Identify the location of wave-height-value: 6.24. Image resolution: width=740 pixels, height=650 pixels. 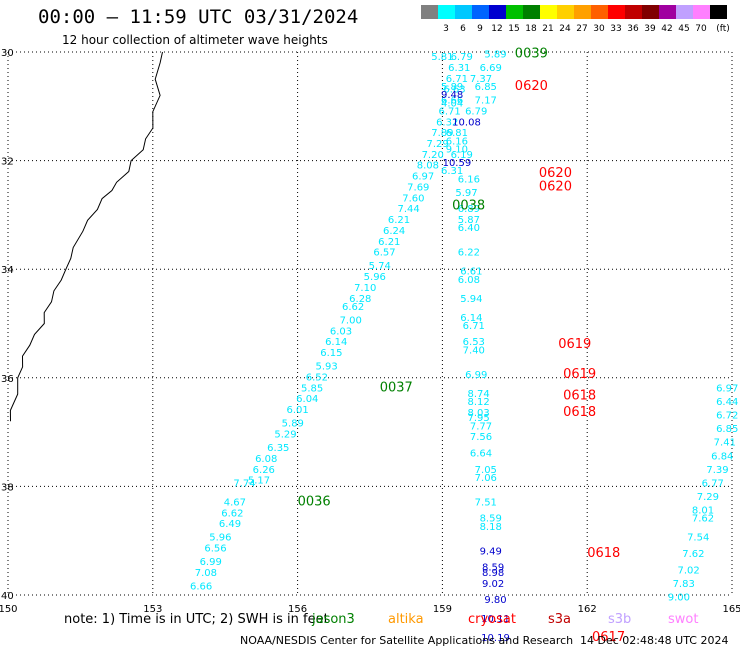
(394, 231).